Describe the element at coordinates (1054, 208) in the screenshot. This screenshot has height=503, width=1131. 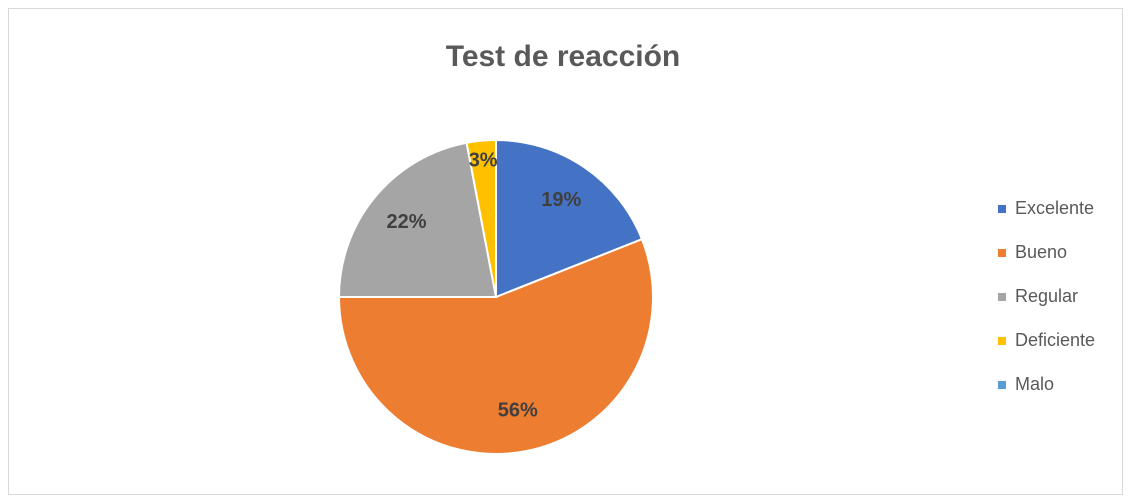
I see `legend-label: Excelente` at that location.